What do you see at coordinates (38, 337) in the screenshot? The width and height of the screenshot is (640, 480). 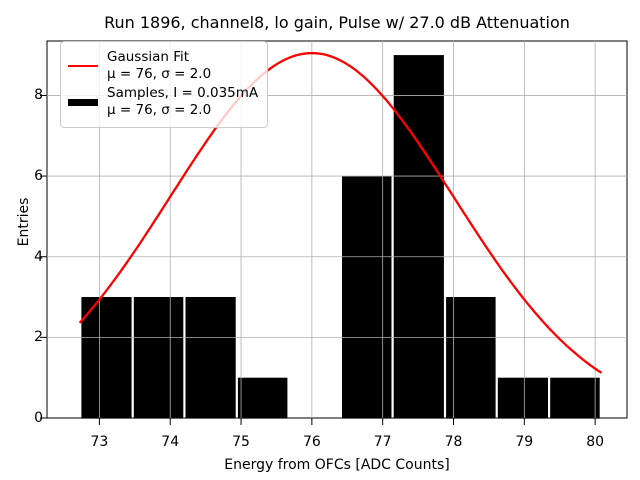 I see `y-tick-label: 2` at bounding box center [38, 337].